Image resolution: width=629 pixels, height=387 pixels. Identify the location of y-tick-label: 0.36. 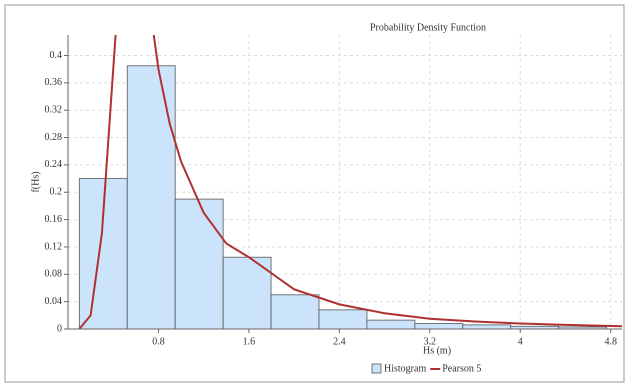
(54, 82).